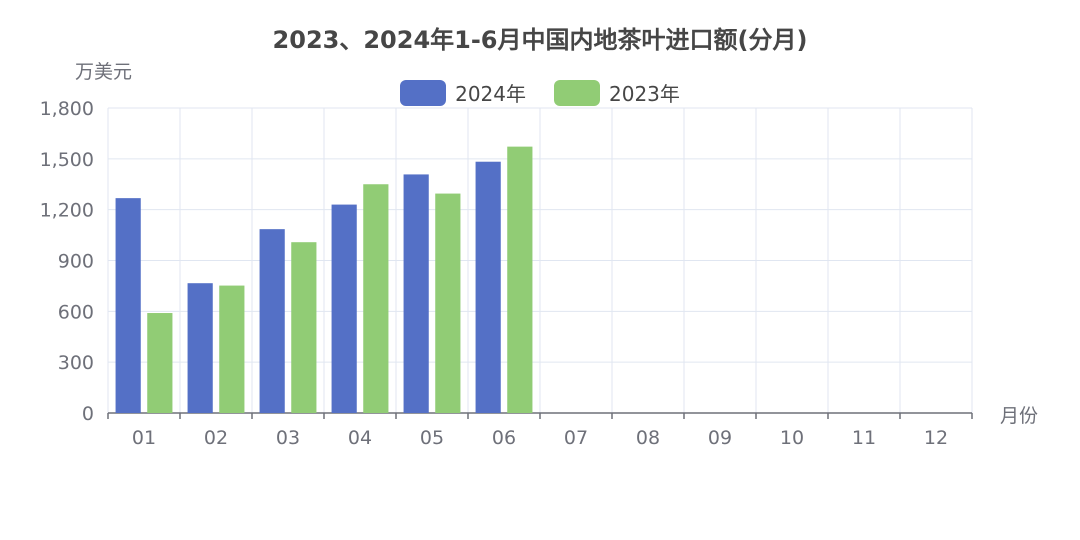 The height and width of the screenshot is (540, 1080). I want to click on x-axis-unit-label: 月份, so click(1019, 416).